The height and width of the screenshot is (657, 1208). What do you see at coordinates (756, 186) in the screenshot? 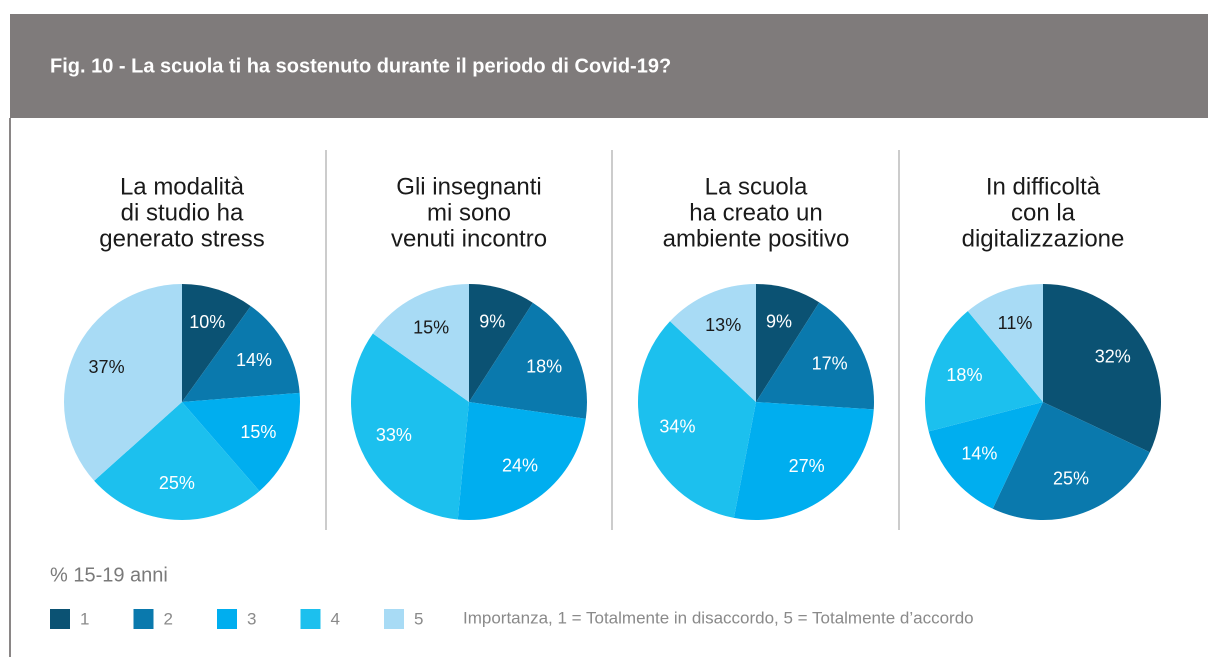
I see `pie-title: La scuola` at bounding box center [756, 186].